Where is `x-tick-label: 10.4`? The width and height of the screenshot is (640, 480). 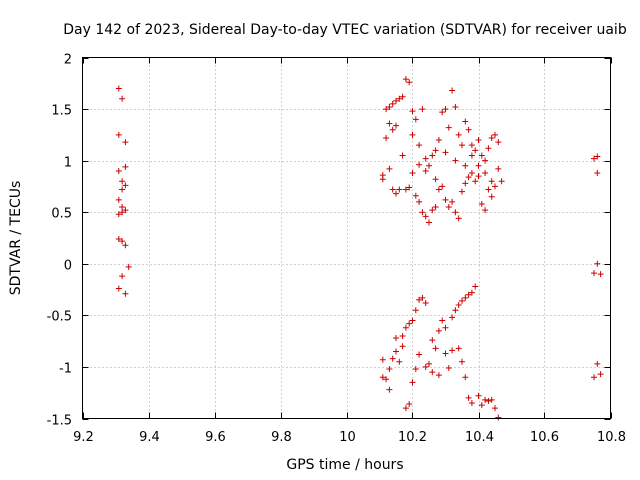
x-tick-label: 10.4 is located at coordinates (479, 437).